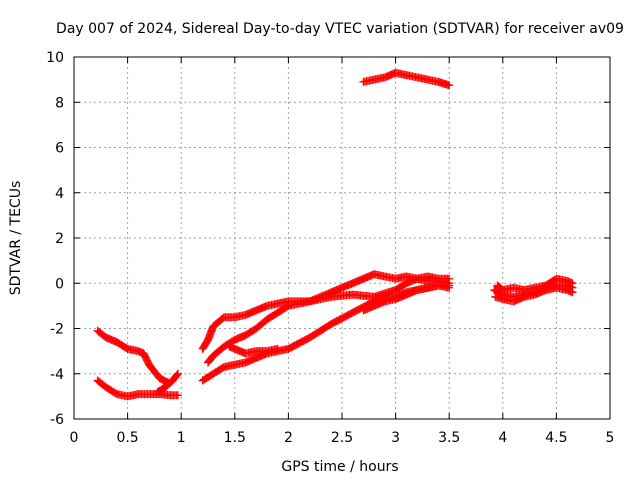  What do you see at coordinates (59, 284) in the screenshot?
I see `y-tick-label: 0` at bounding box center [59, 284].